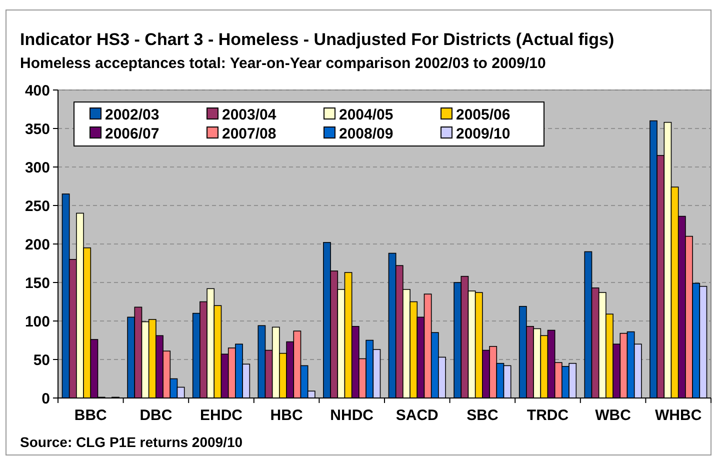 The width and height of the screenshot is (715, 457). What do you see at coordinates (37, 91) in the screenshot?
I see `y-tick-label: 400` at bounding box center [37, 91].